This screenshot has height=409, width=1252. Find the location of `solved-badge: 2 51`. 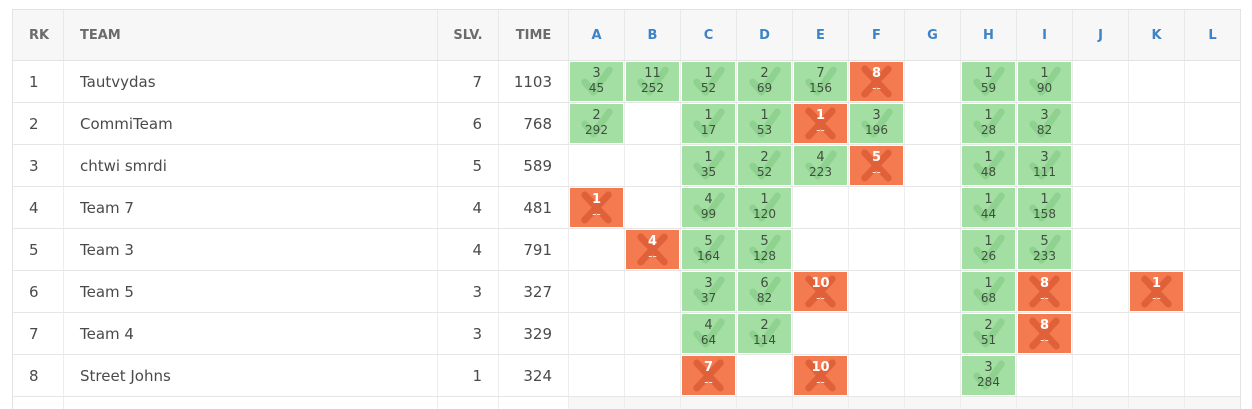

solved-badge: 2 51 is located at coordinates (988, 333).